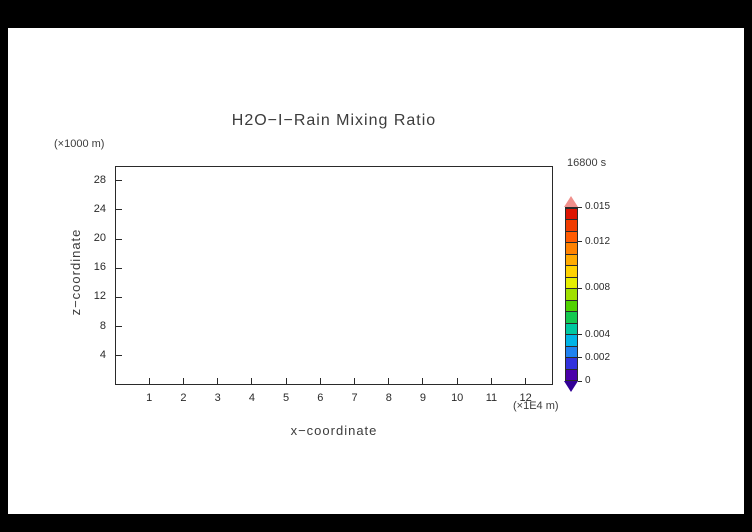 The height and width of the screenshot is (532, 752). Describe the element at coordinates (149, 398) in the screenshot. I see `x-tick-label: 1` at that location.